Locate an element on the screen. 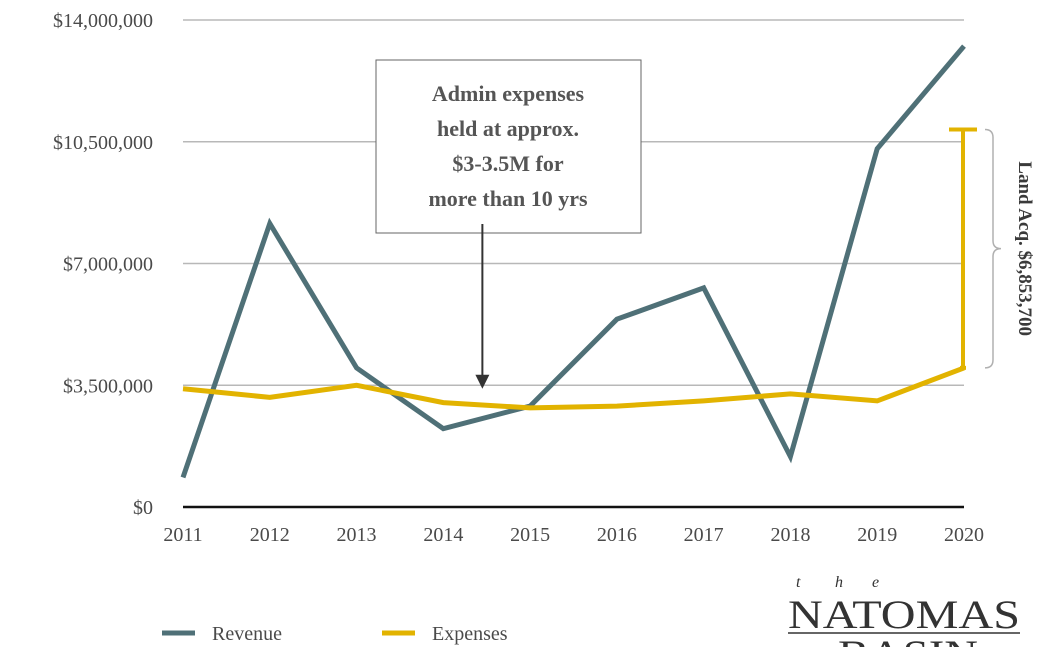 The width and height of the screenshot is (1057, 647). legend: Revenue Expenses is located at coordinates (335, 634).